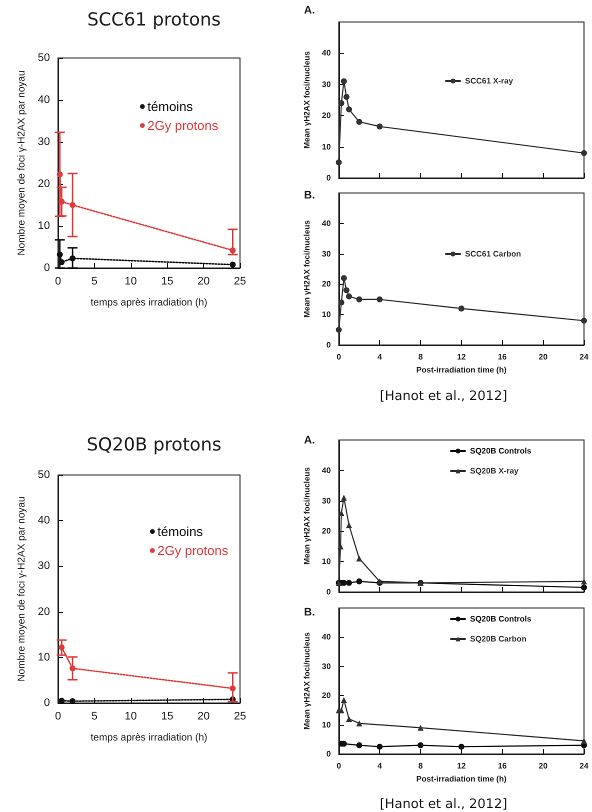 This screenshot has width=592, height=812. What do you see at coordinates (154, 445) in the screenshot?
I see `chart-title: SQ20B protons` at bounding box center [154, 445].